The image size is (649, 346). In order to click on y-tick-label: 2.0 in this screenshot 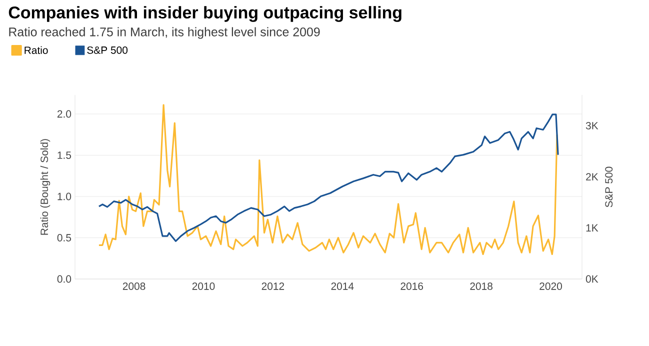, I will do `click(64, 114)`.